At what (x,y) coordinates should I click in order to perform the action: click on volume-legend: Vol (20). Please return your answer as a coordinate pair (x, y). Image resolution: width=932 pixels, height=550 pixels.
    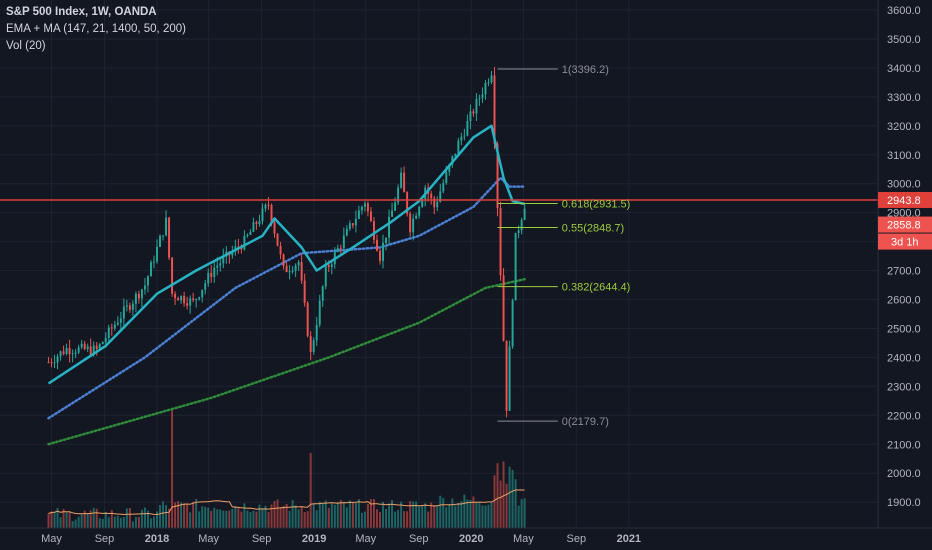
    Looking at the image, I should click on (26, 46).